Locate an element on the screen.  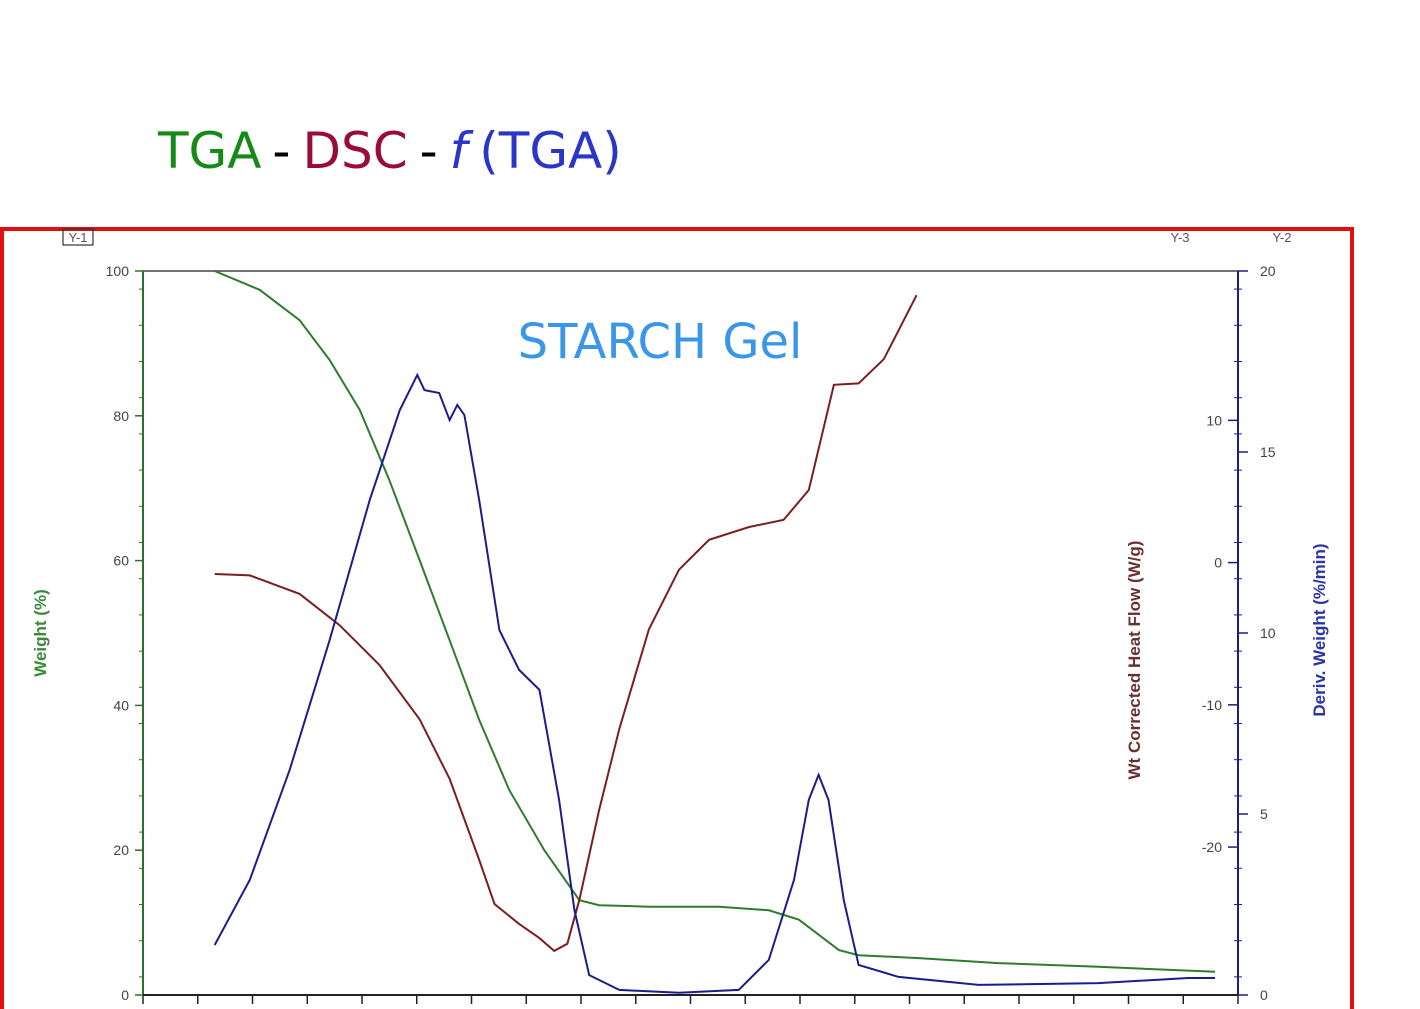
axis-tag: Y-1 is located at coordinates (77, 237).